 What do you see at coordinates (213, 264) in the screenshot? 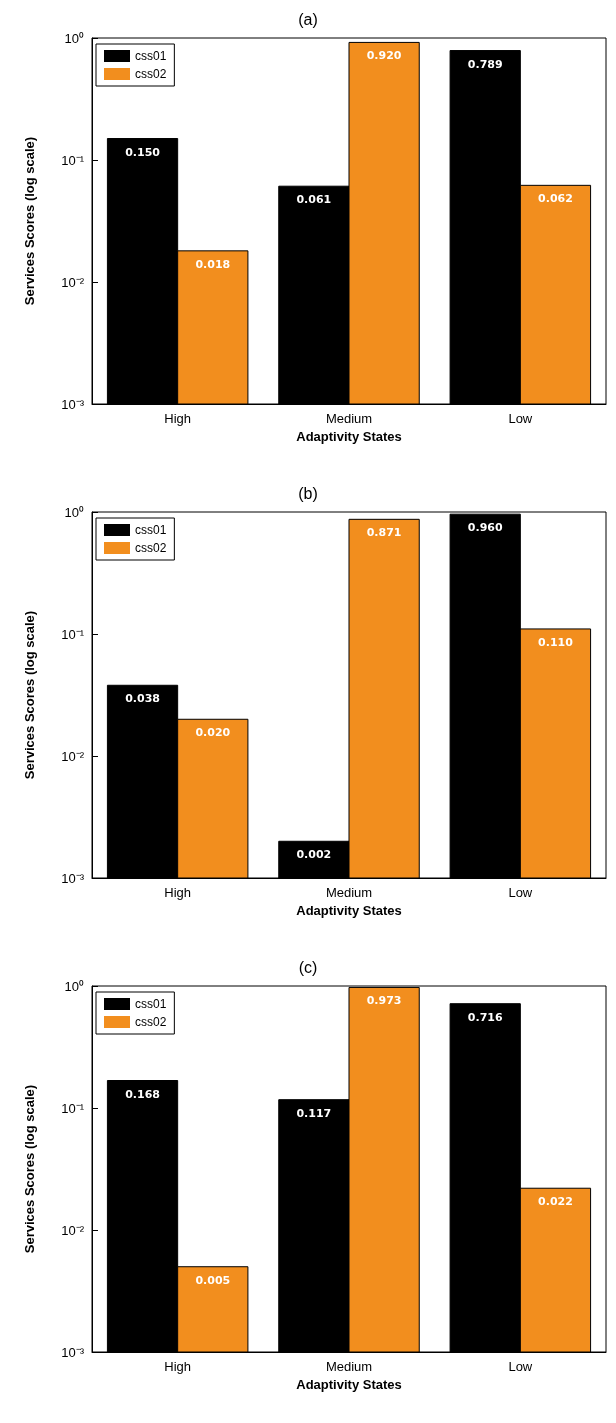
I see `data-label: 0.018` at bounding box center [213, 264].